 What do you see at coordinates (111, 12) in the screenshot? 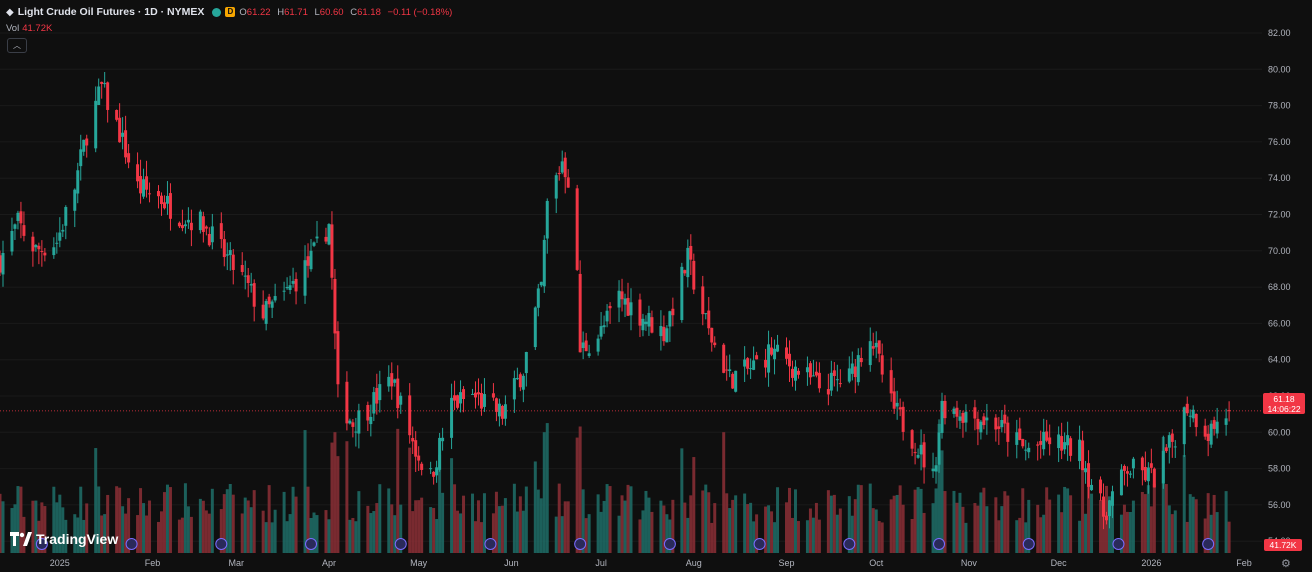
I see `symbol-title: Light Crude Oil Futures · 1D · NYMEX` at bounding box center [111, 12].